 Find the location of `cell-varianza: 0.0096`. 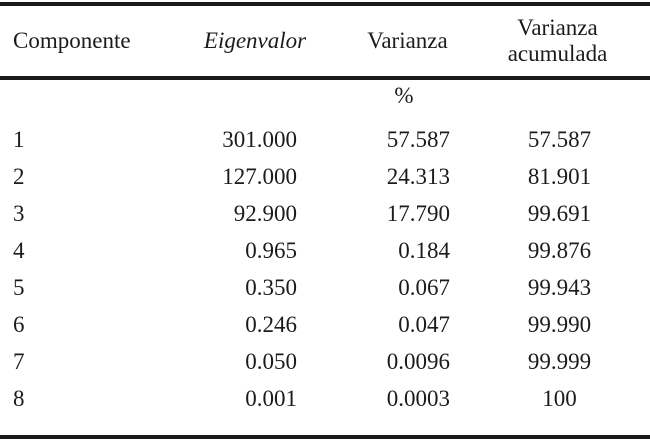

cell-varianza: 0.0096 is located at coordinates (418, 361).